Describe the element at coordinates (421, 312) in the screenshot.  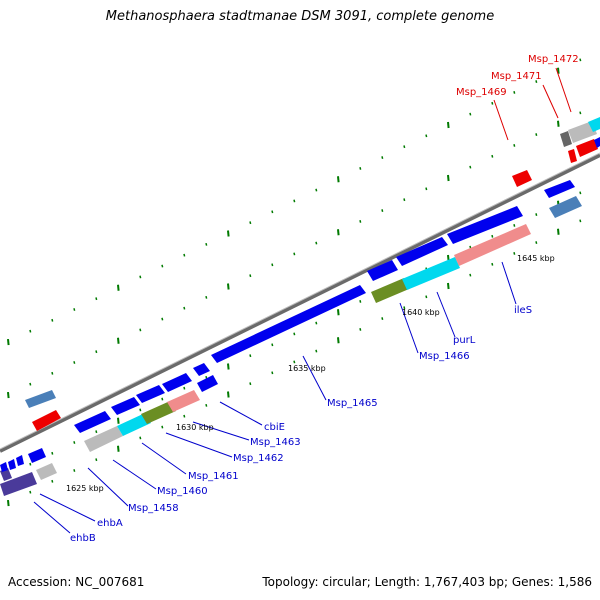
I see `scale-label-1640: 1640 kbp` at that location.